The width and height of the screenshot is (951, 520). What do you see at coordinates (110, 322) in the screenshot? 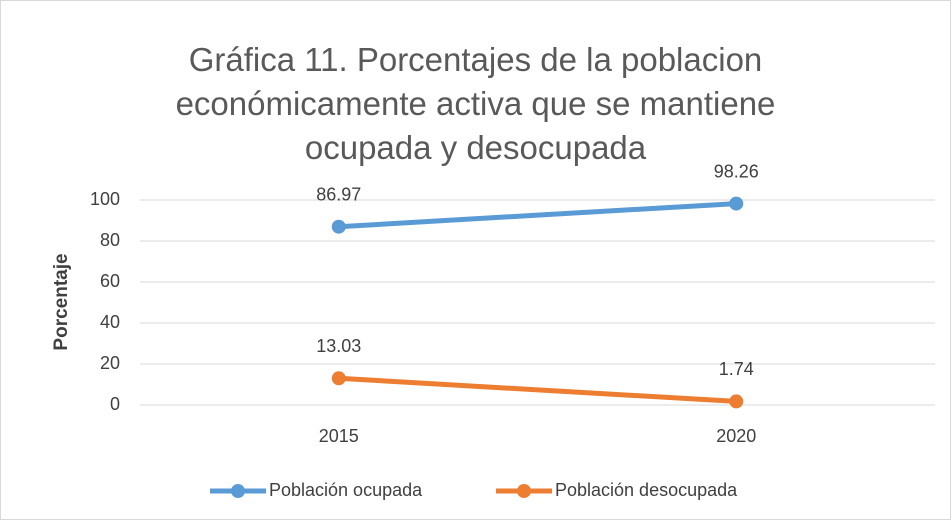
I see `y-tick-label: 40` at bounding box center [110, 322].